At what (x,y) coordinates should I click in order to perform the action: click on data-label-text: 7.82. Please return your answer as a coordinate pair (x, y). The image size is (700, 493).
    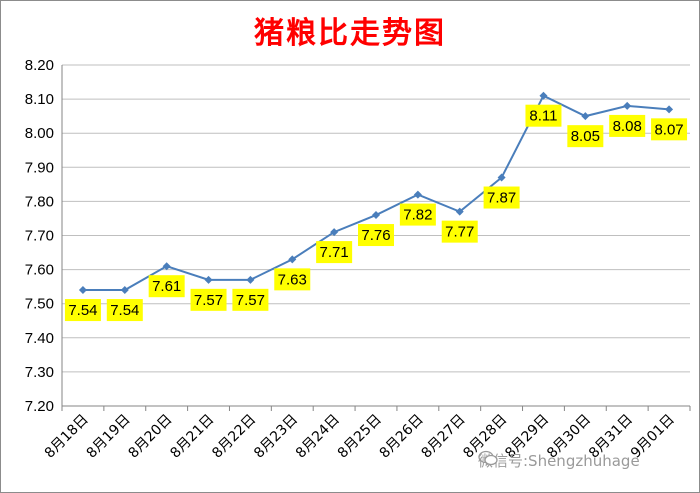
    Looking at the image, I should click on (417, 215).